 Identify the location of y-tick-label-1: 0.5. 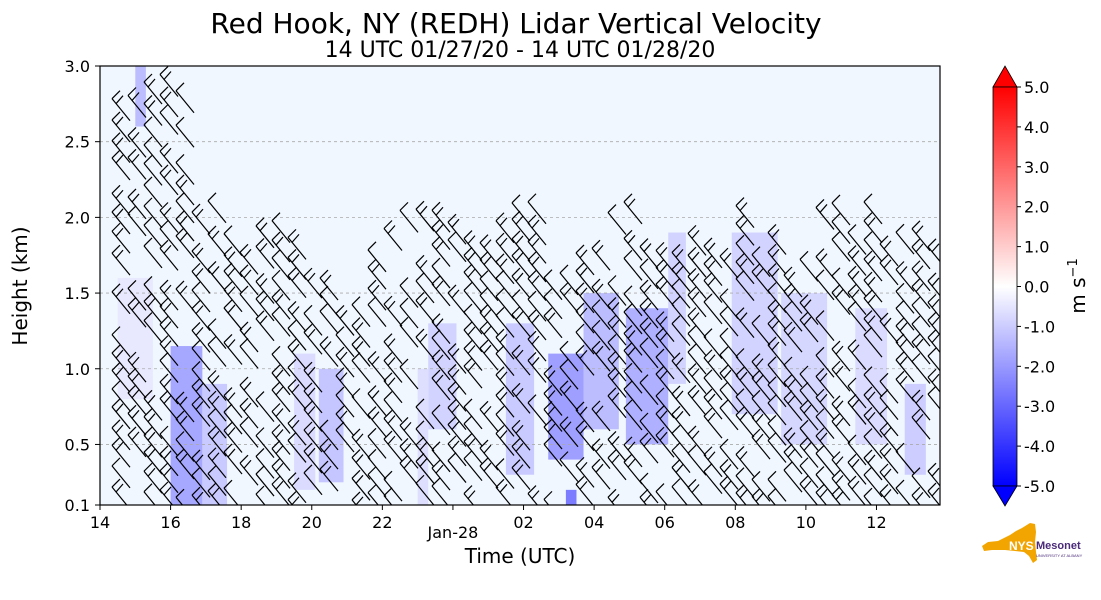
(77, 444).